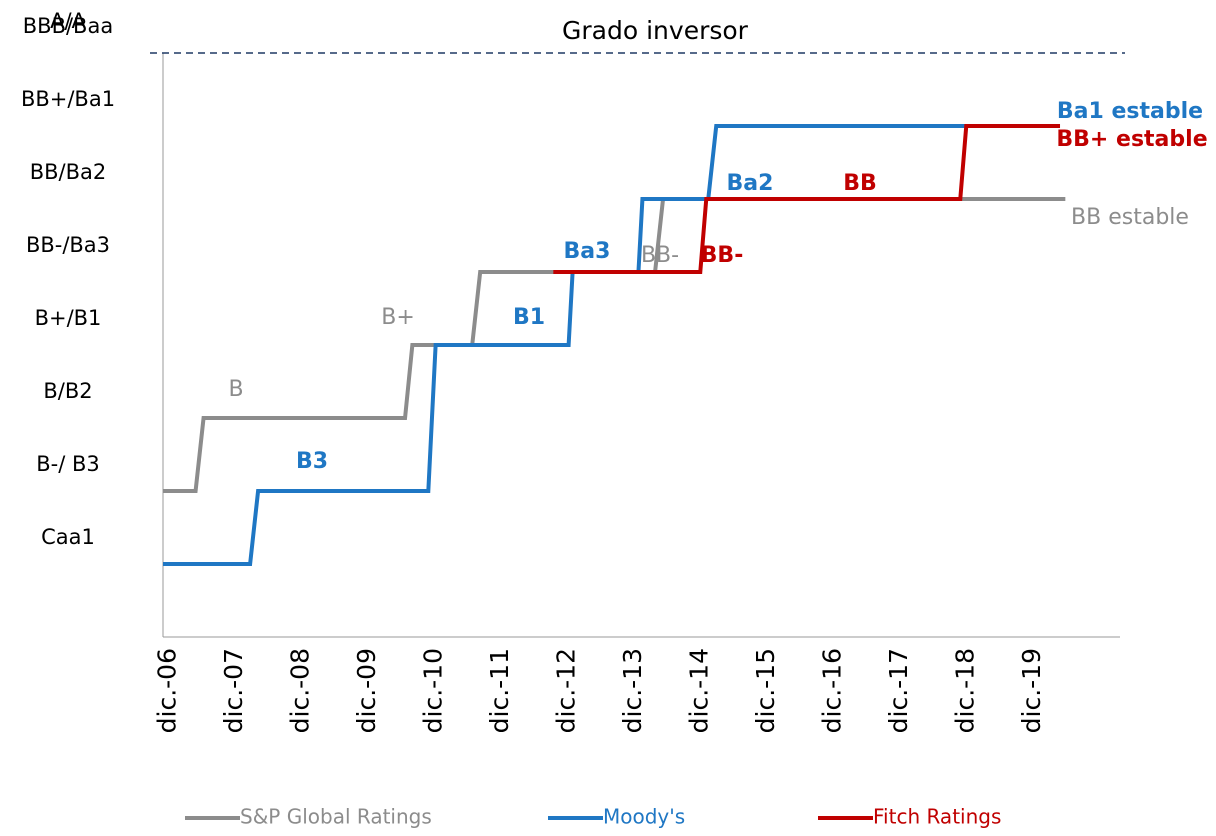 The height and width of the screenshot is (836, 1216). I want to click on x-tick-label: dic.-11, so click(499, 690).